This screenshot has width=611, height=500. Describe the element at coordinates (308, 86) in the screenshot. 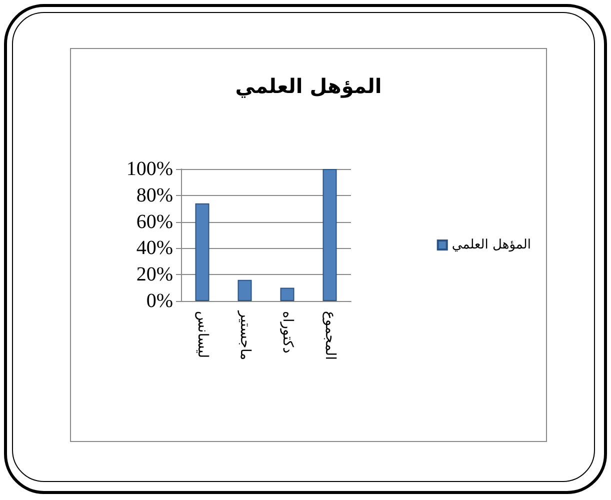

I see `chart-title: المؤهل العلمي` at that location.